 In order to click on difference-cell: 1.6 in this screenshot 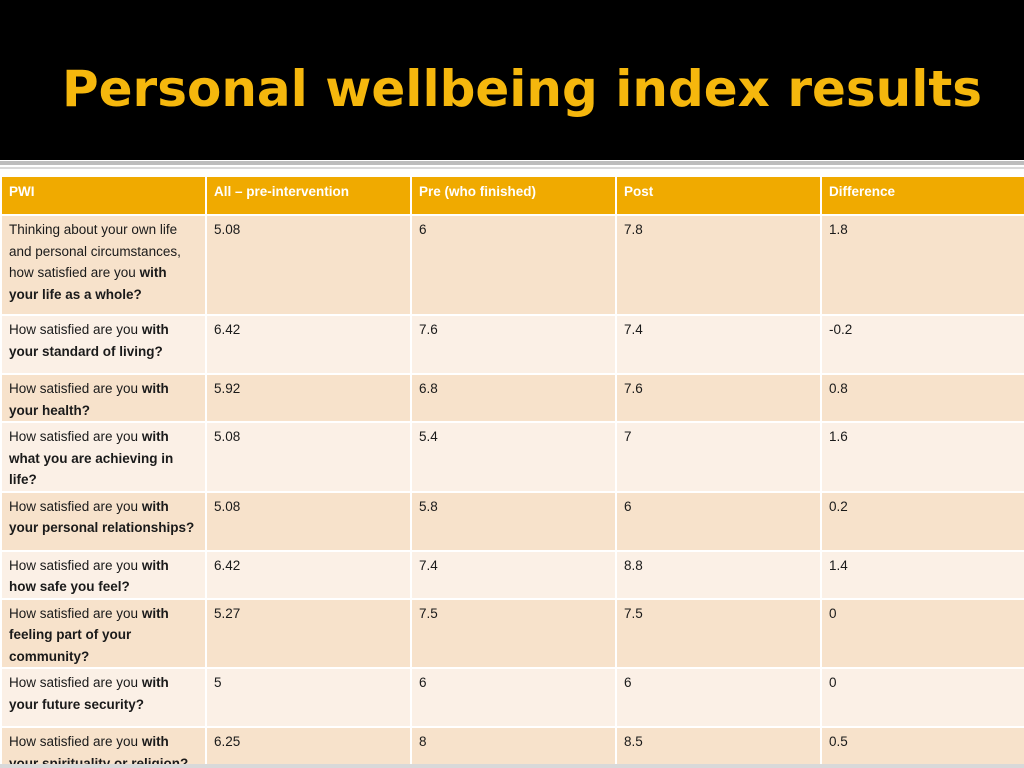, I will do `click(922, 457)`.